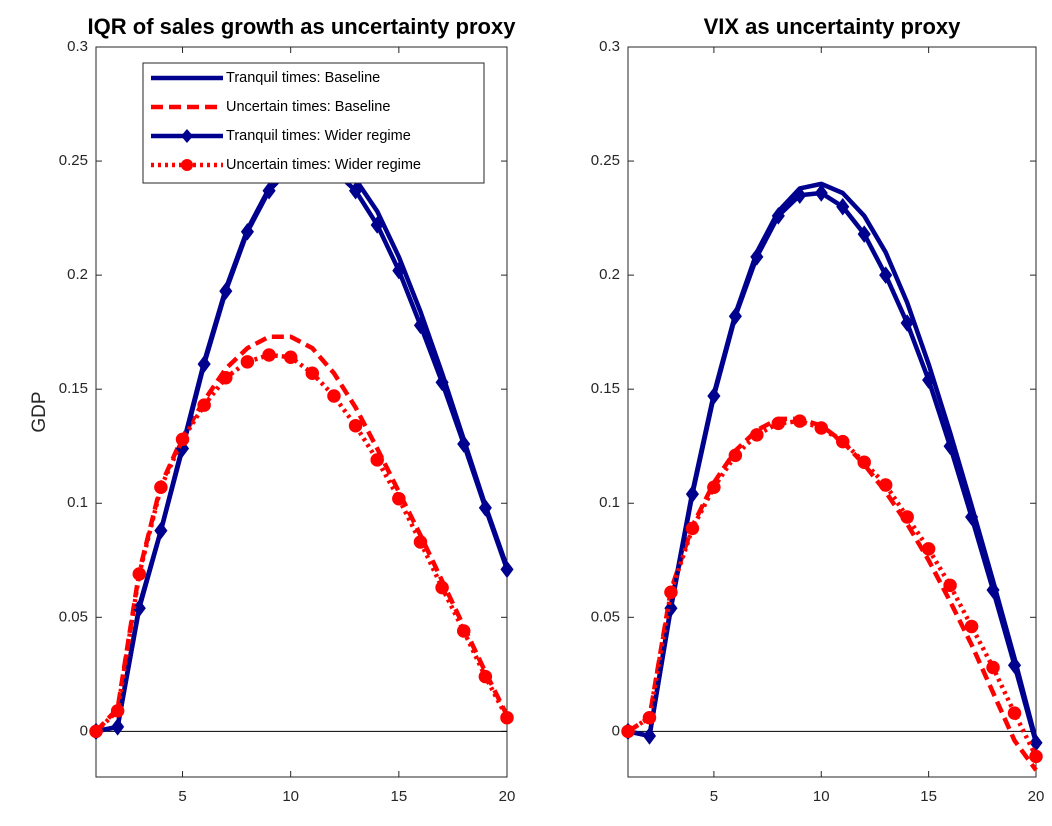  What do you see at coordinates (318, 136) in the screenshot?
I see `legend-label: Tranquil times: Wider regime` at bounding box center [318, 136].